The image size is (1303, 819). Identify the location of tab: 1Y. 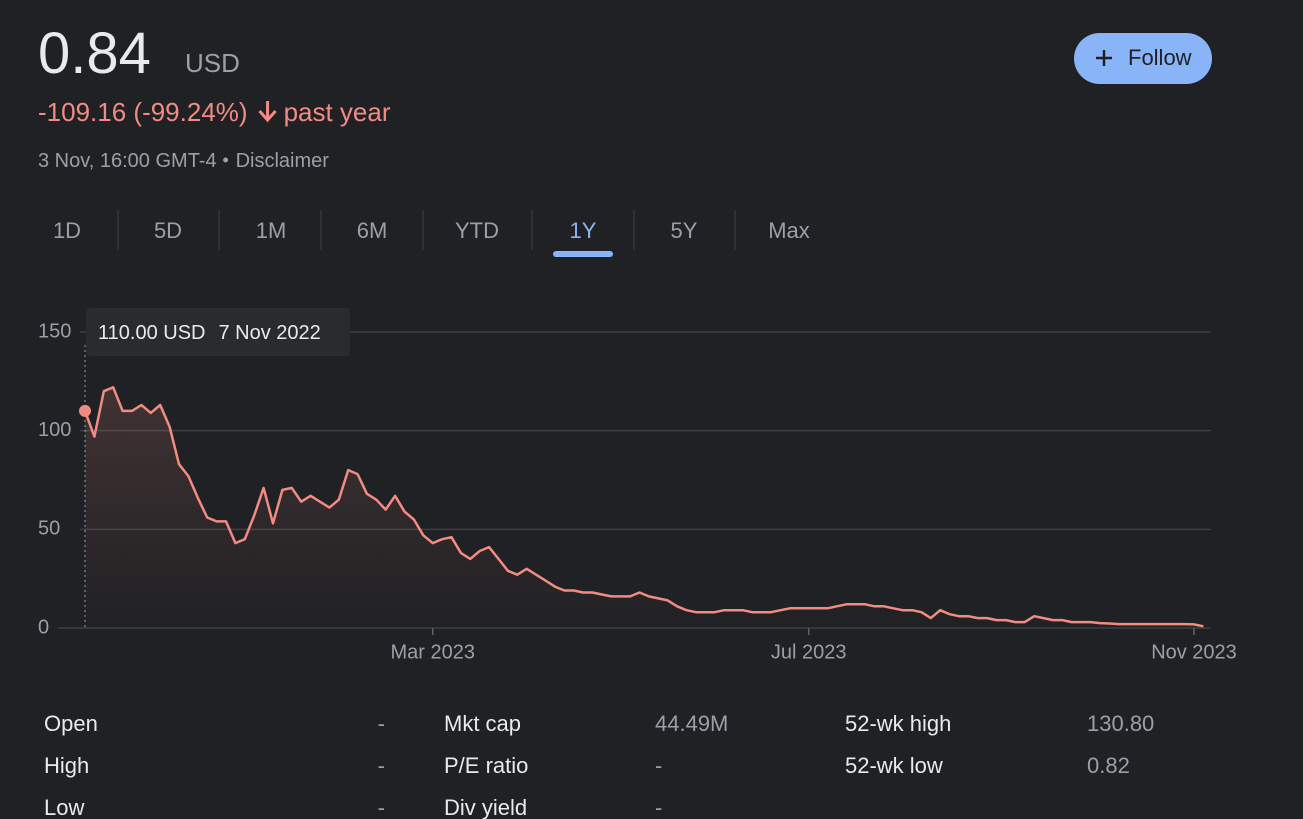
(583, 230).